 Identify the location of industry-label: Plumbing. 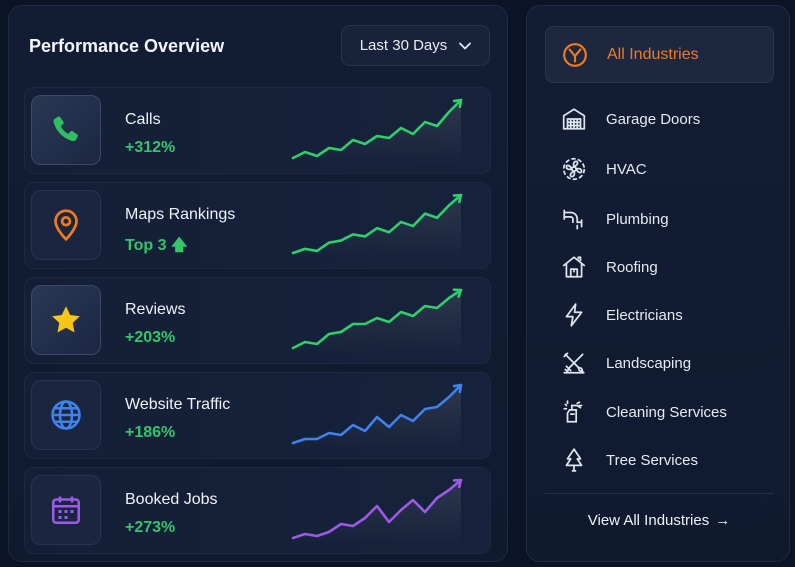
(637, 219).